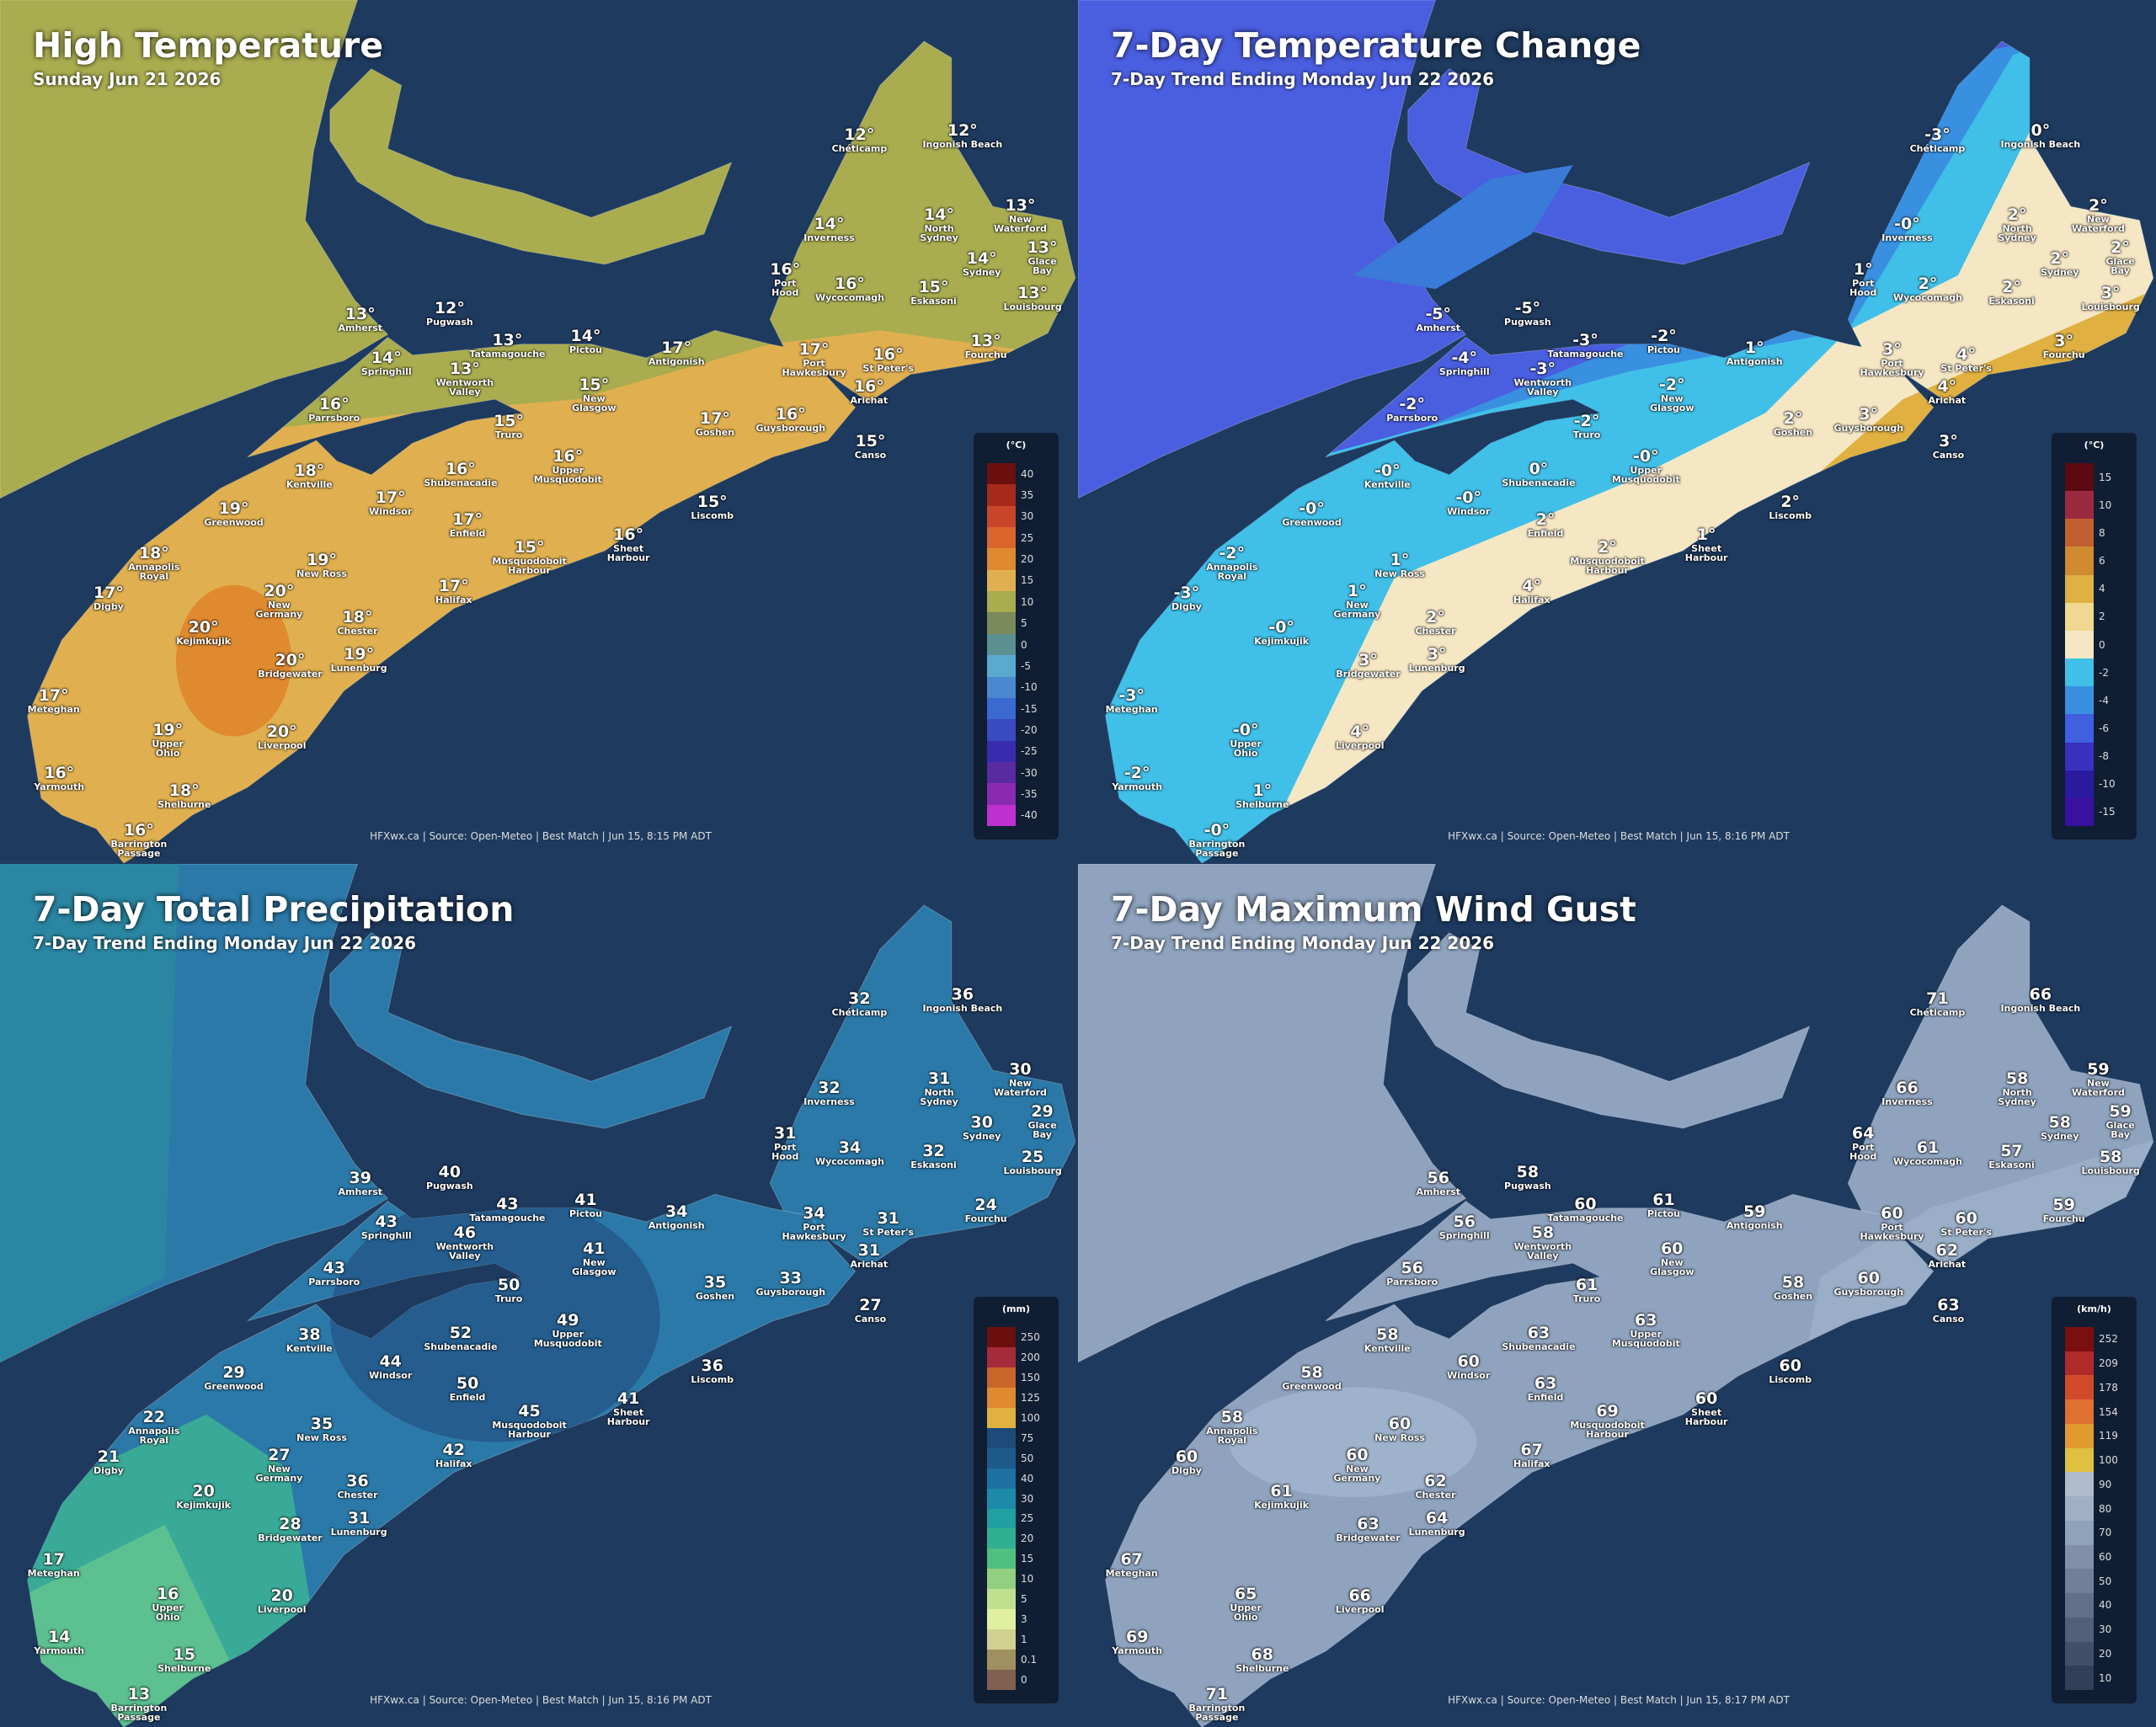  What do you see at coordinates (1863, 289) in the screenshot?
I see `city-name: Port Hood` at bounding box center [1863, 289].